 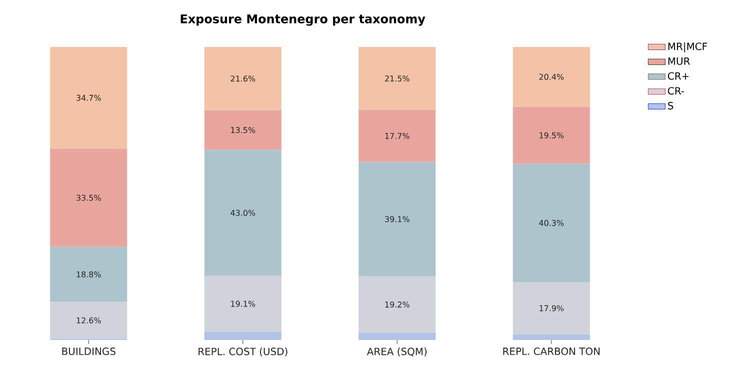 What do you see at coordinates (551, 352) in the screenshot?
I see `x-tick-label: REPL. CARBON TON` at bounding box center [551, 352].